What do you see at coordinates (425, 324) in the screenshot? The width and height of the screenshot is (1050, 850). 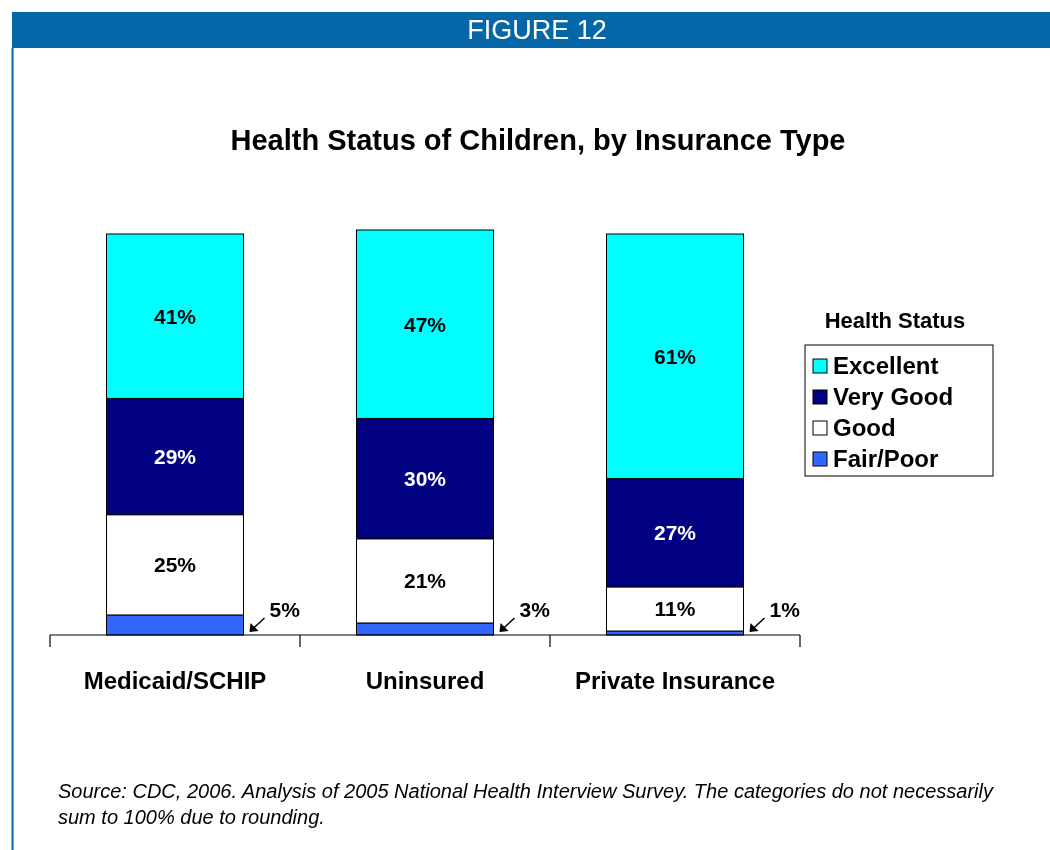 I see `data-label: 47%` at bounding box center [425, 324].